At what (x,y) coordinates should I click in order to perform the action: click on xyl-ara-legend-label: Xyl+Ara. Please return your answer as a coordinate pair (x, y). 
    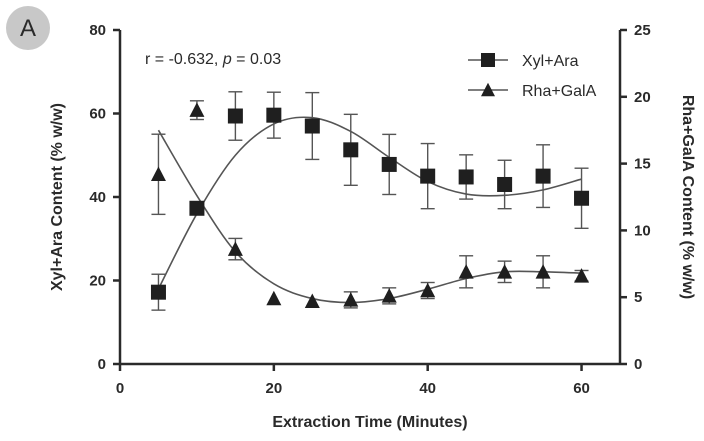
    Looking at the image, I should click on (550, 61).